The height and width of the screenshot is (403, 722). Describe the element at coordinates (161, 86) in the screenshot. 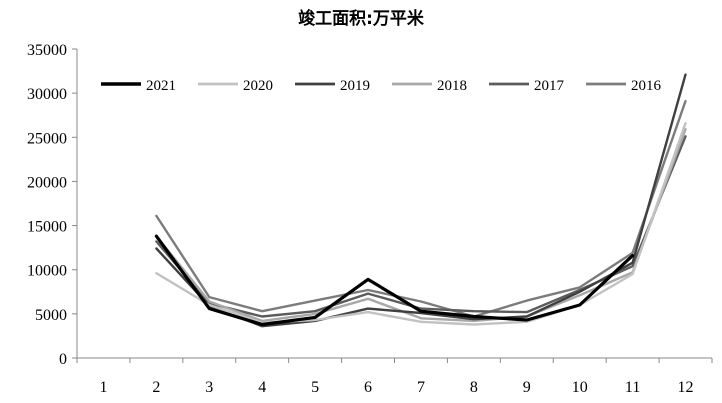

I see `legend-label: 2021` at that location.